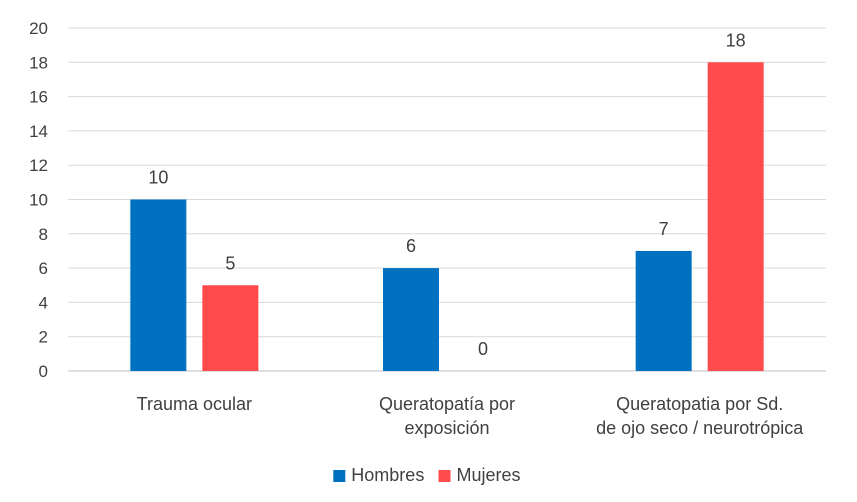 The image size is (857, 502). Describe the element at coordinates (194, 404) in the screenshot. I see `x-category-label: Trauma ocular` at that location.